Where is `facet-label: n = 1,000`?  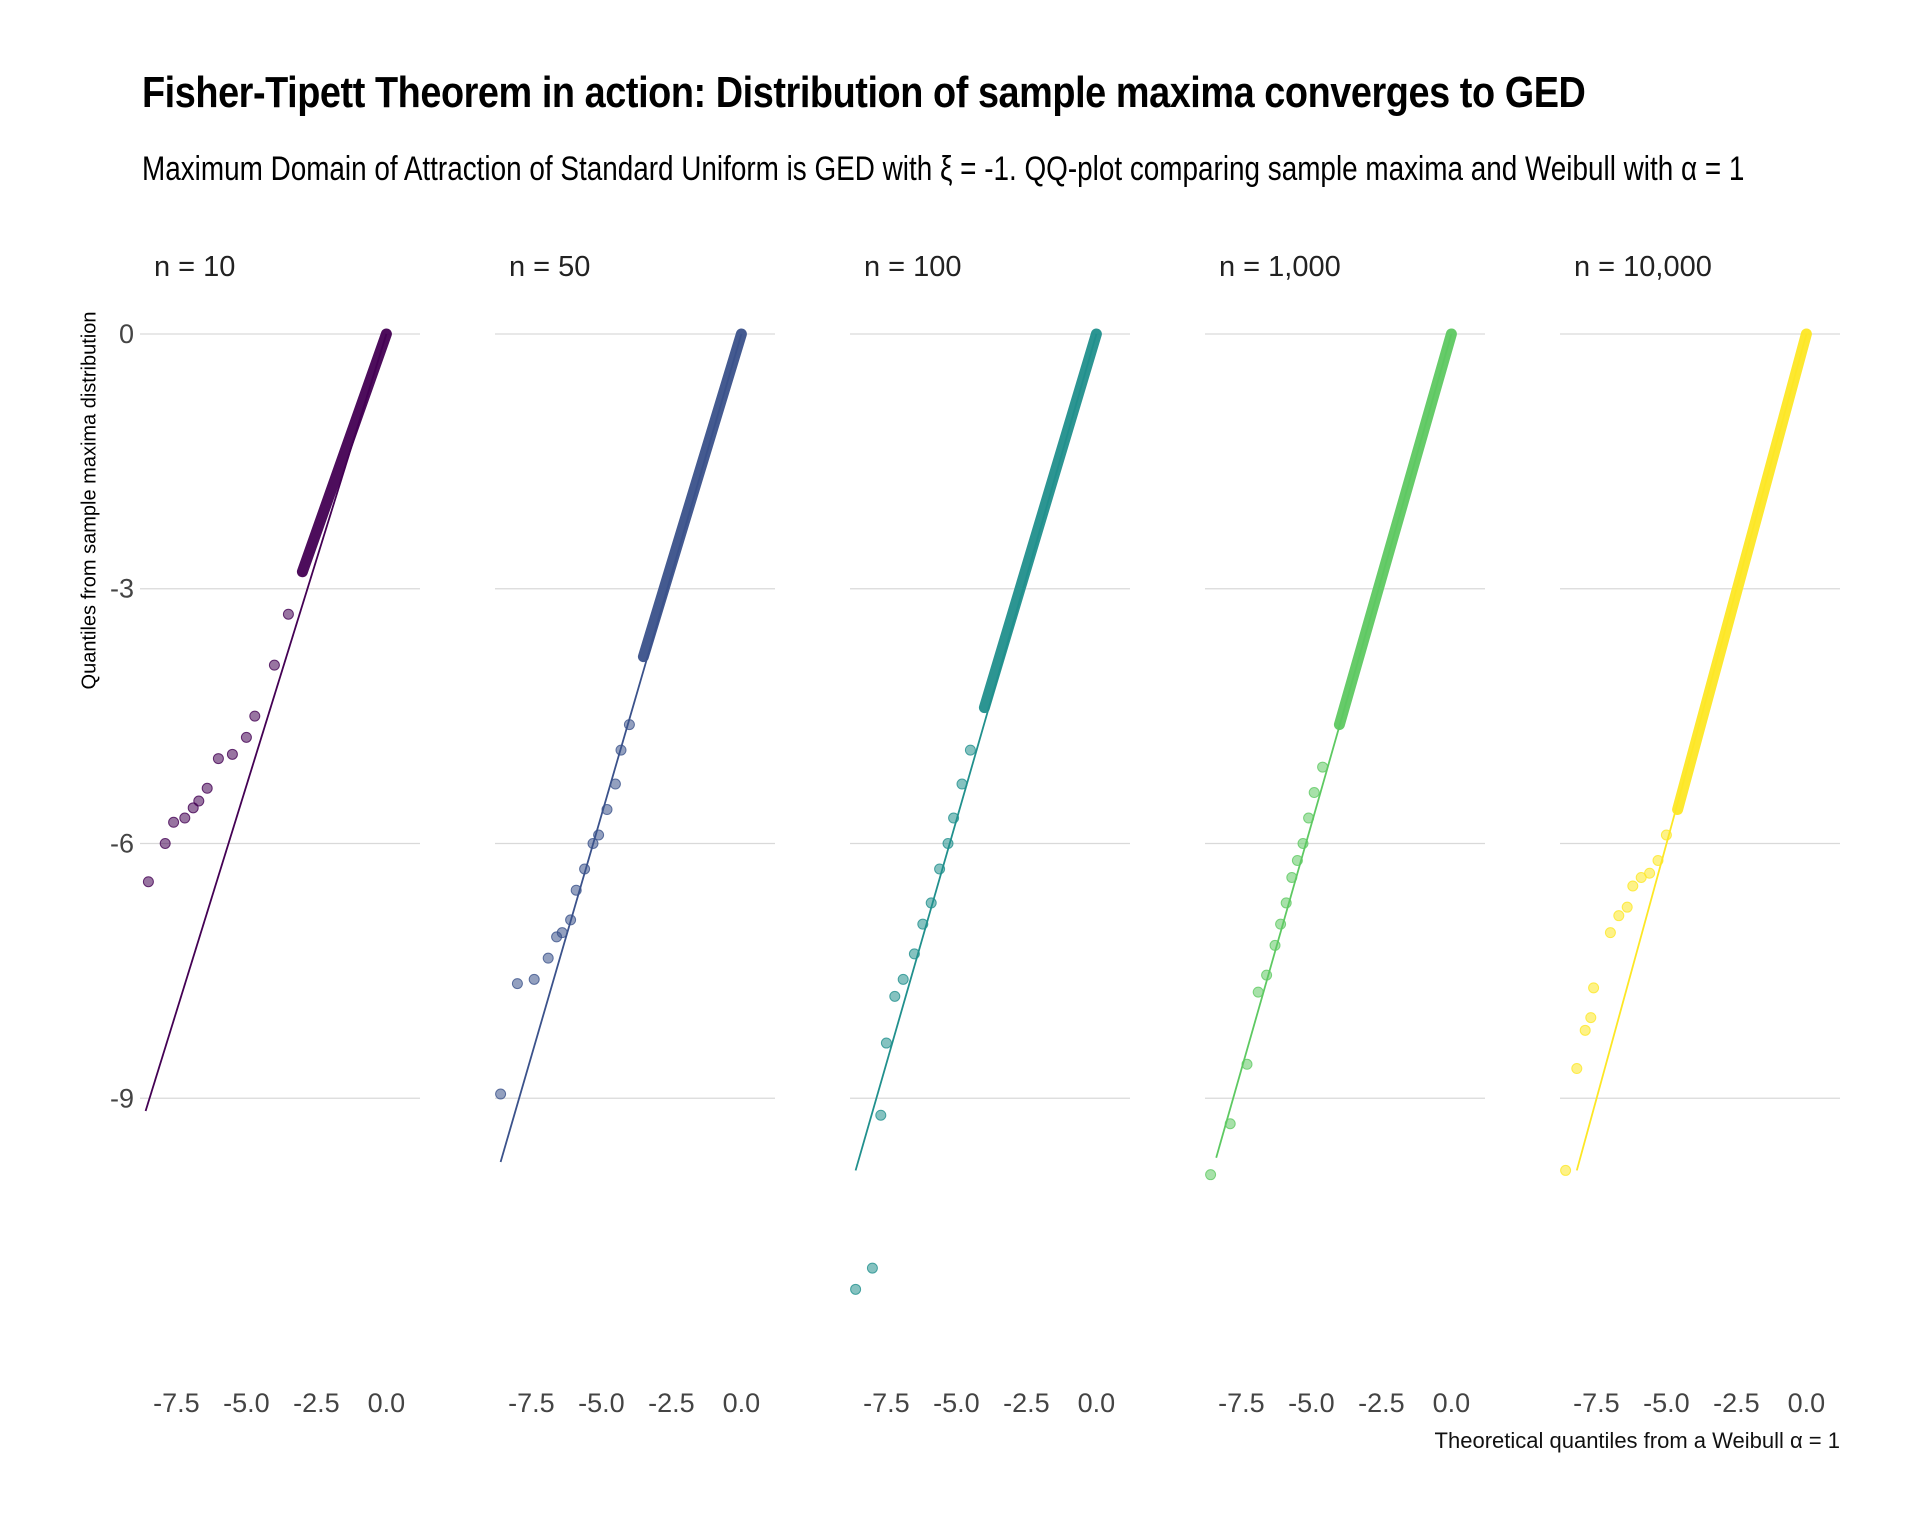 facet-label: n = 1,000 is located at coordinates (1280, 267).